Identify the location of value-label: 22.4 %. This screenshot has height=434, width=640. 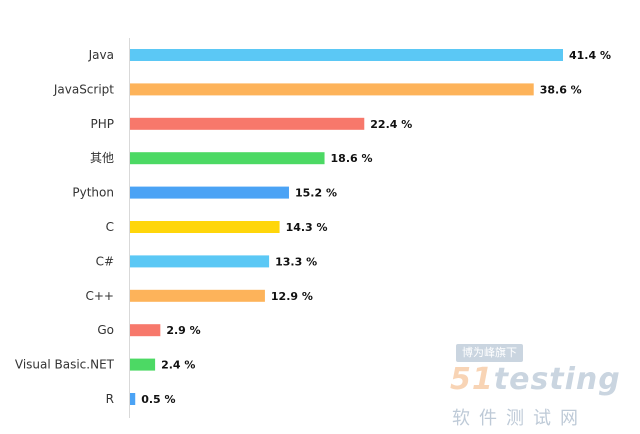
(391, 124).